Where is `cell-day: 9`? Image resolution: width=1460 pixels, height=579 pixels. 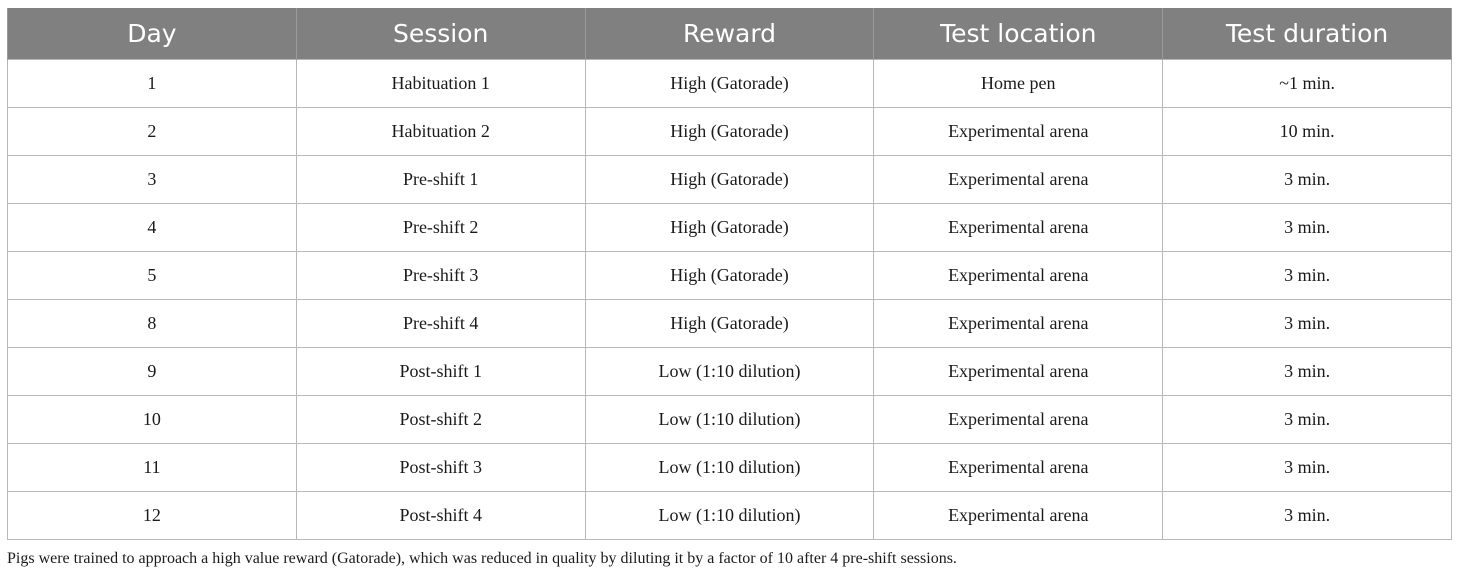 cell-day: 9 is located at coordinates (152, 371).